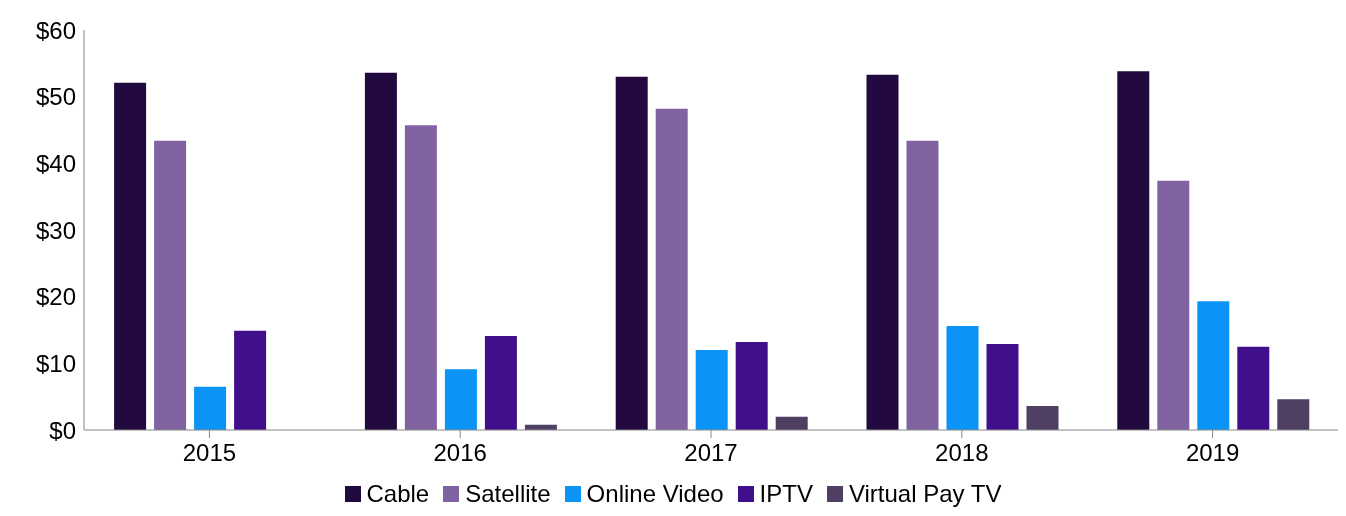 This screenshot has width=1346, height=516. Describe the element at coordinates (1212, 453) in the screenshot. I see `x-tick-label: 2019` at that location.